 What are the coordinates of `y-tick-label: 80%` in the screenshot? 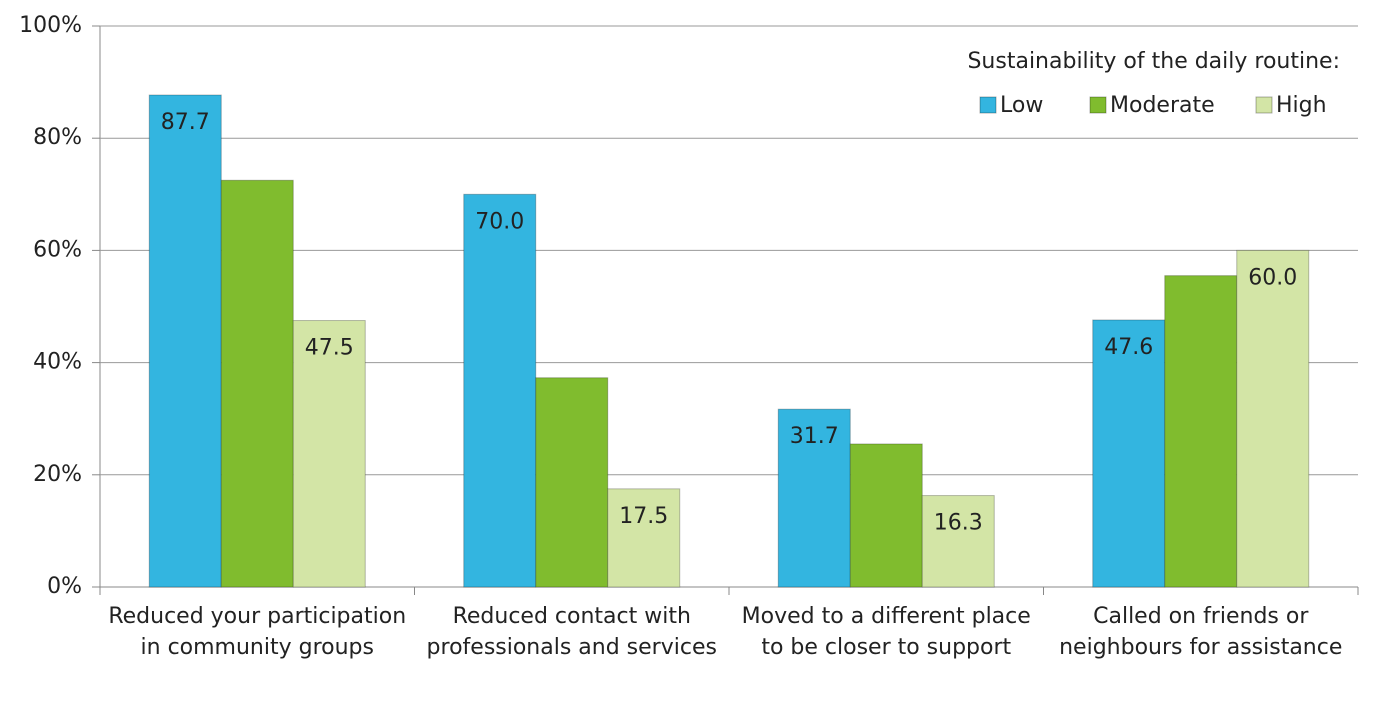 It's located at (57, 137).